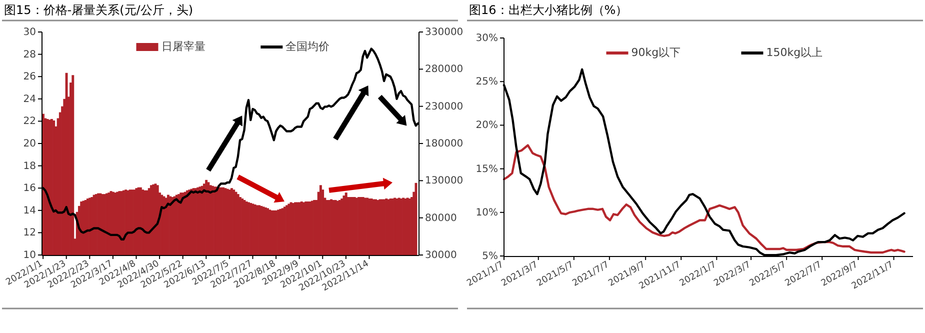  Describe the element at coordinates (29, 210) in the screenshot. I see `y-tick-label: 14` at that location.